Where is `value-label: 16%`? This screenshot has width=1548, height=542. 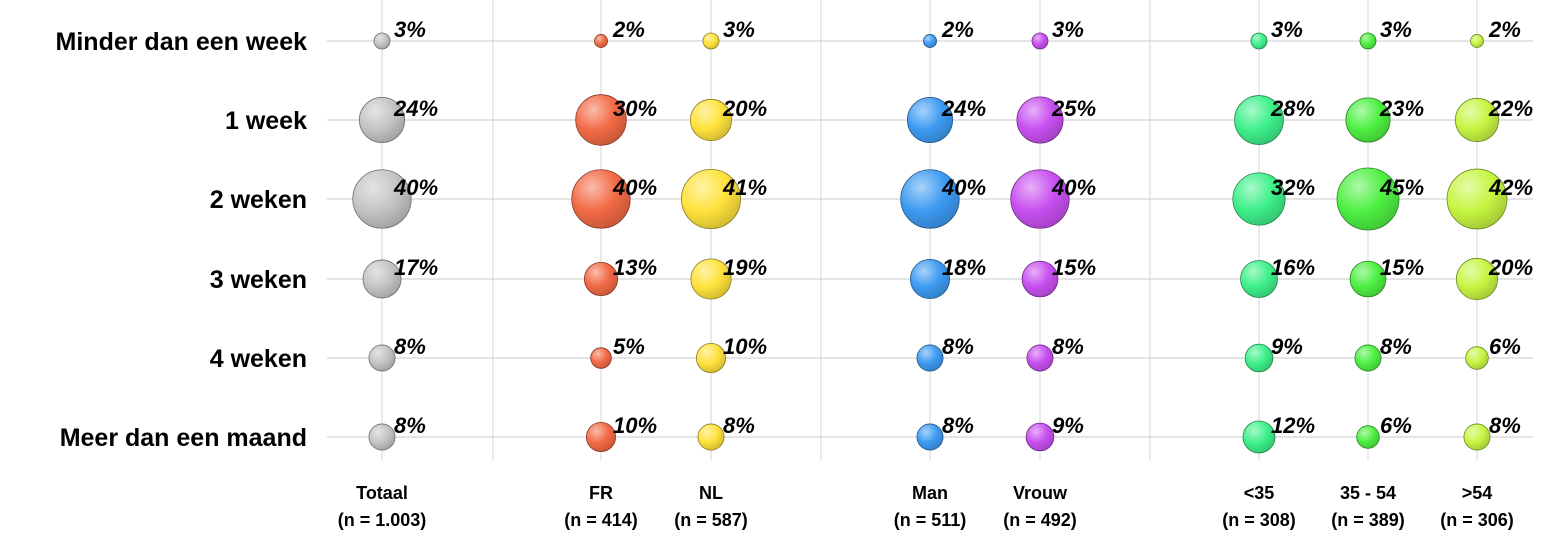 value-label: 16% is located at coordinates (1293, 267).